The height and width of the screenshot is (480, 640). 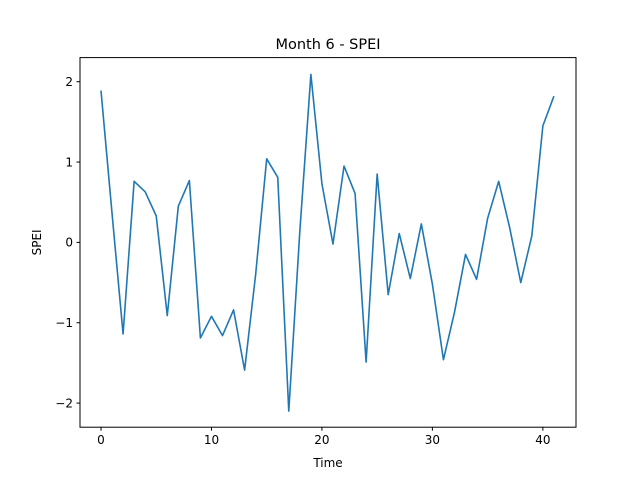 I want to click on x-tick-label: 10, so click(x=211, y=440).